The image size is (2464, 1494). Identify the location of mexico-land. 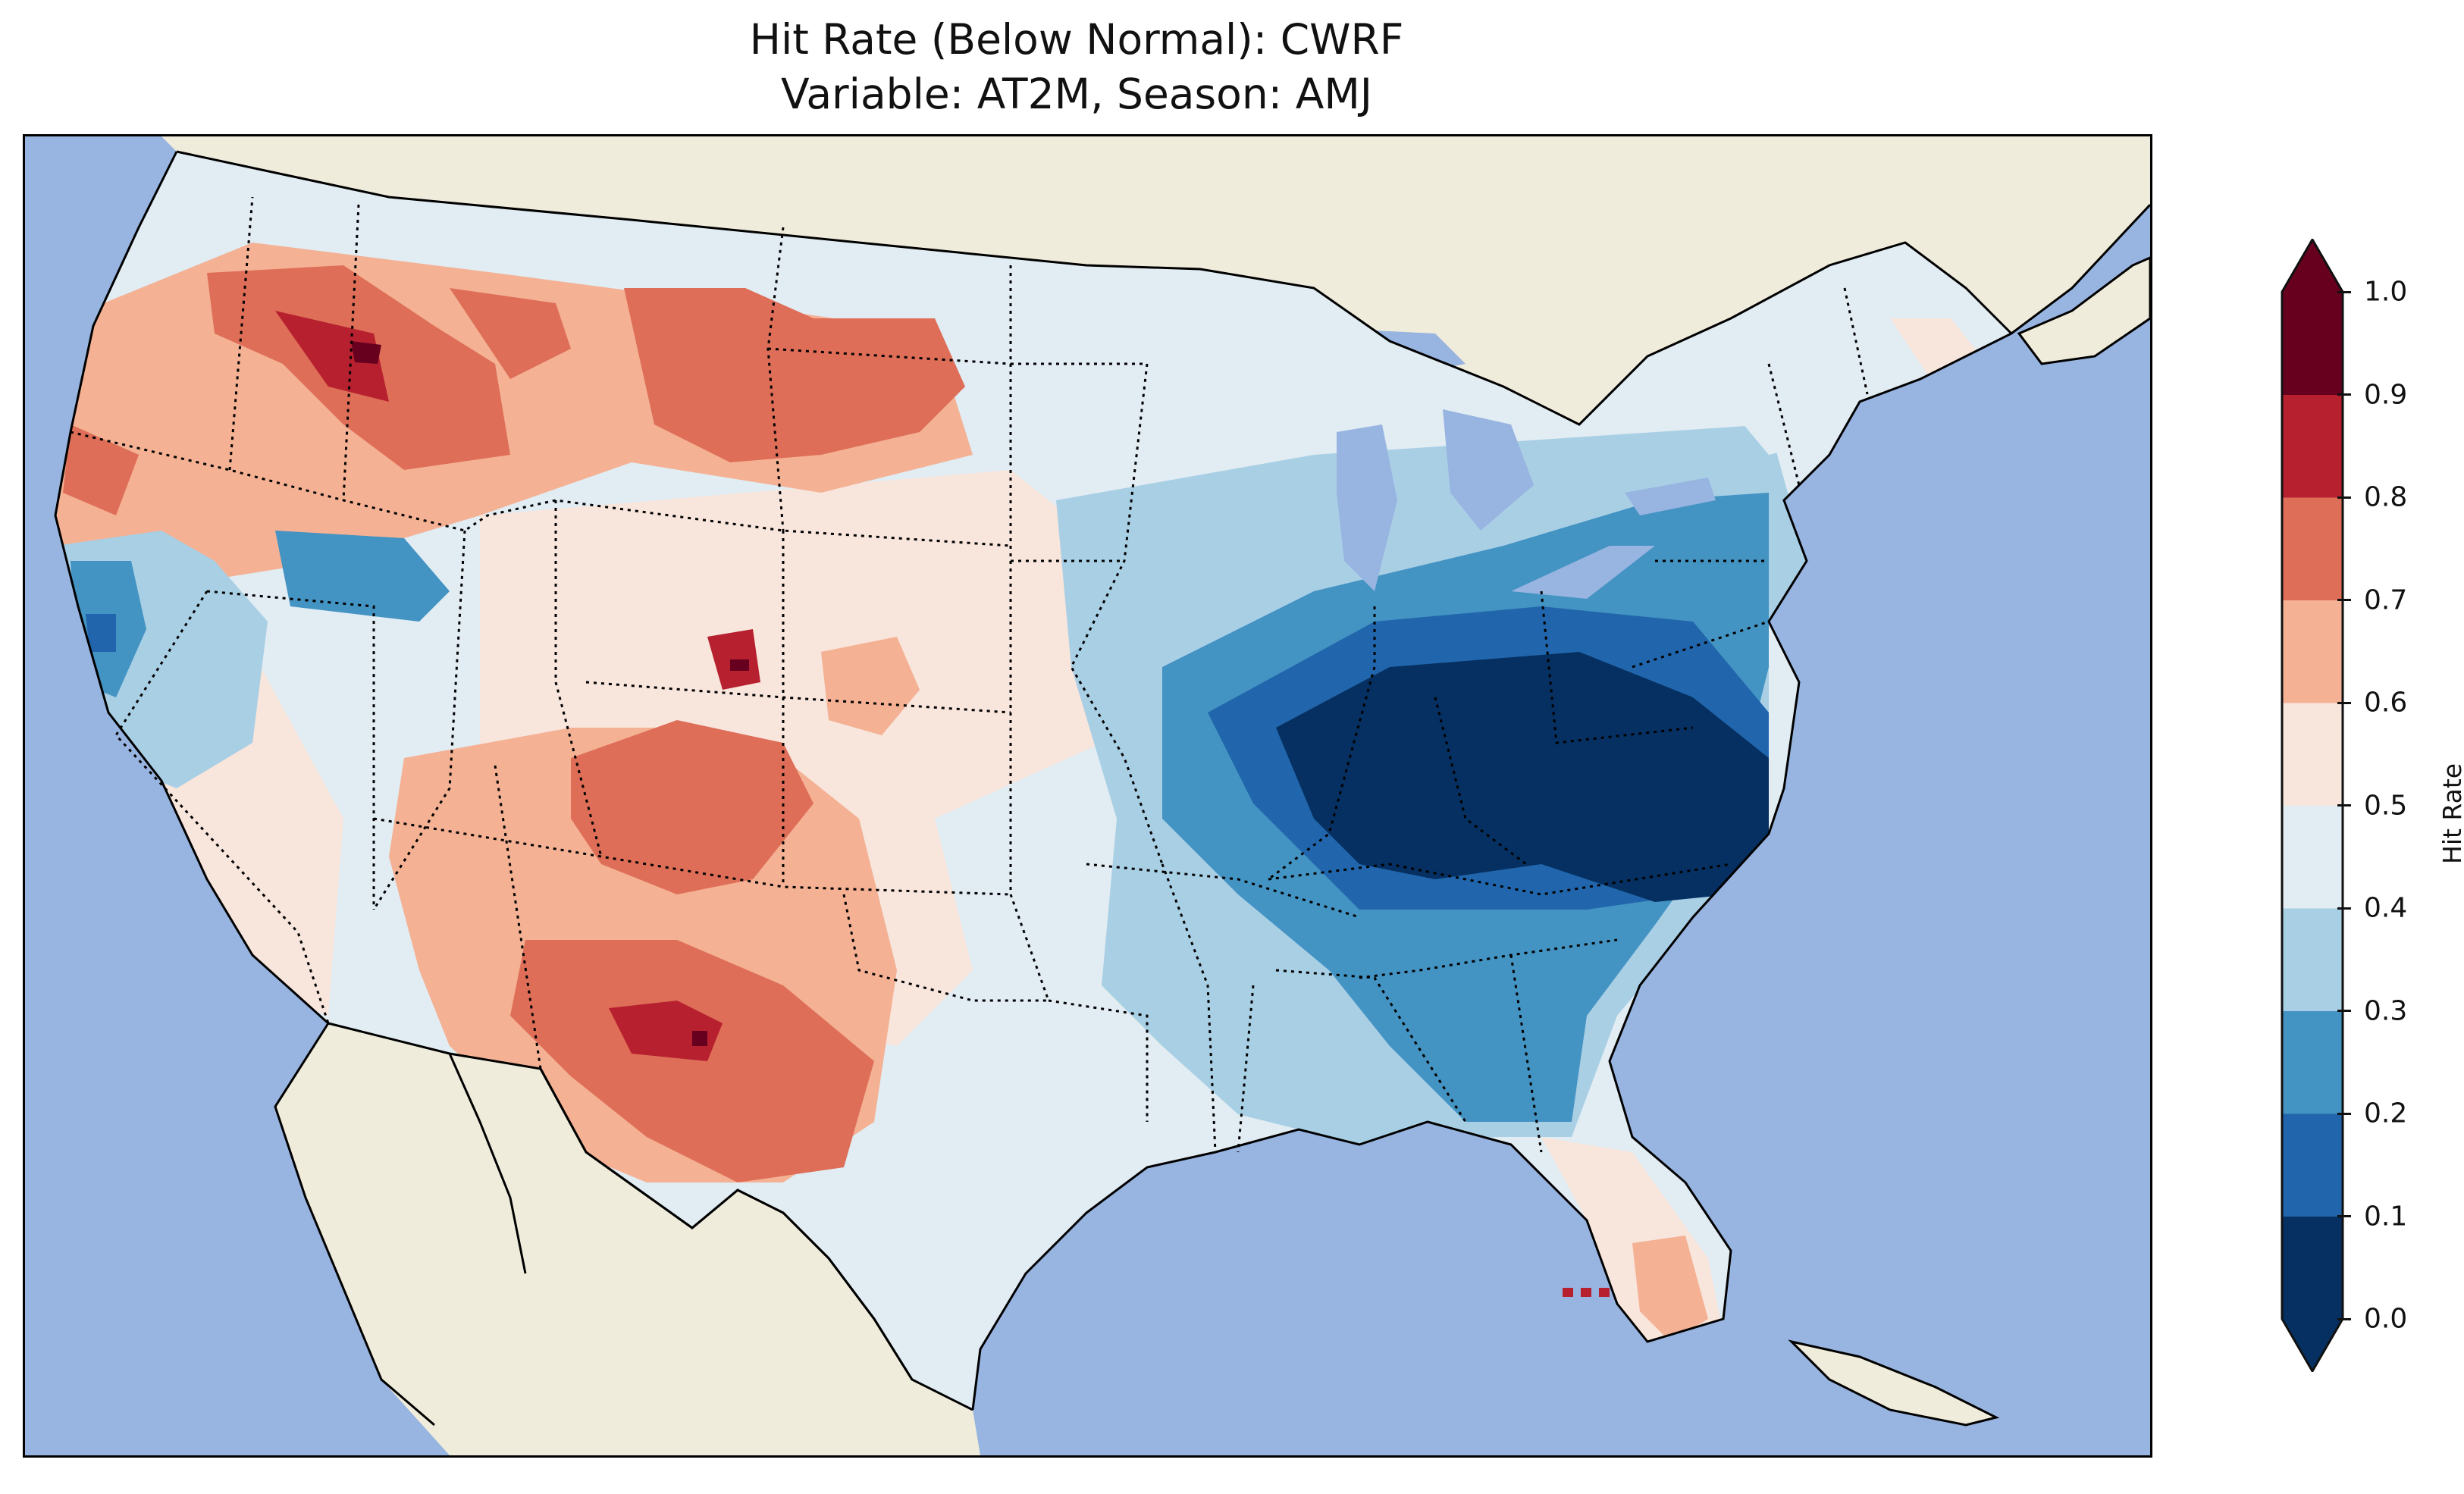
(627, 1239).